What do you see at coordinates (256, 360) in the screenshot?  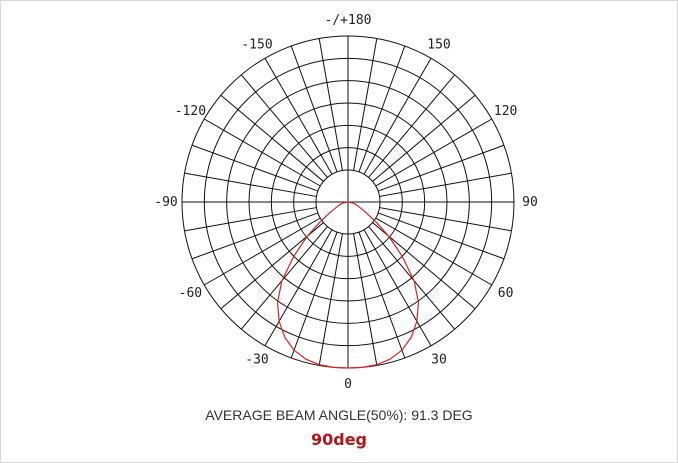 I see `angle-label: -30` at bounding box center [256, 360].